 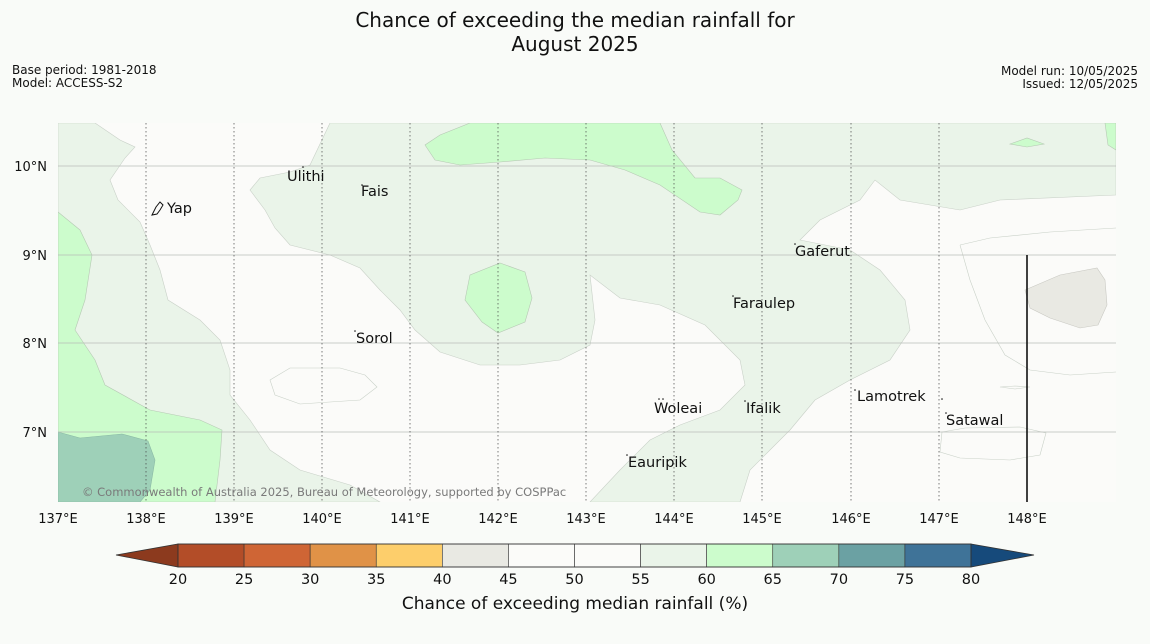 I want to click on region-40-45-east, so click(x=1066, y=298).